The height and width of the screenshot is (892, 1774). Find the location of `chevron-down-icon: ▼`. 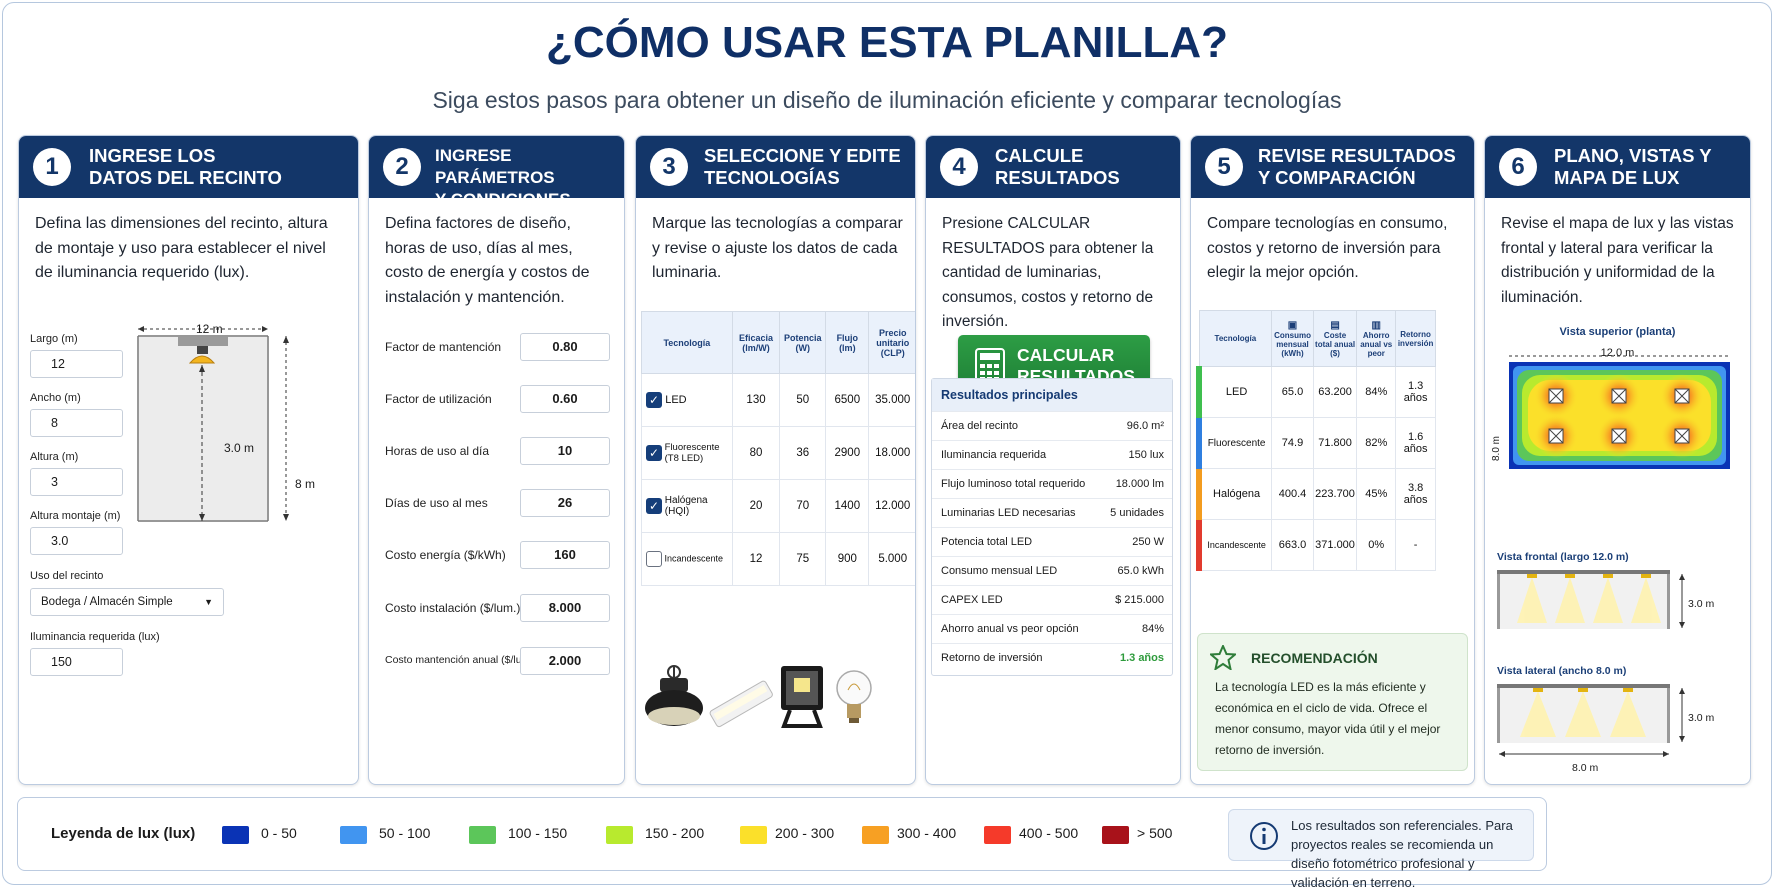

chevron-down-icon: ▼ is located at coordinates (208, 602).